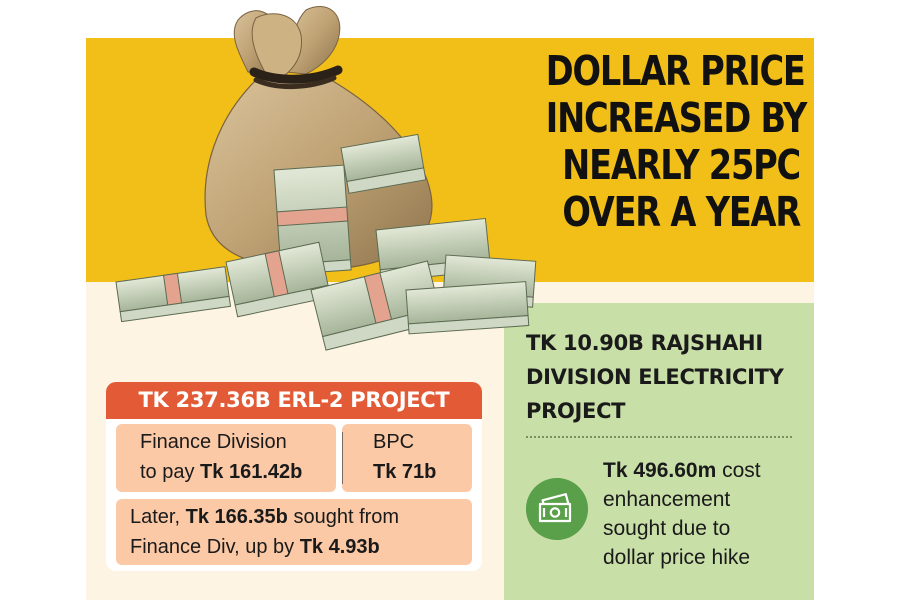 This screenshot has height=600, width=900. What do you see at coordinates (294, 532) in the screenshot?
I see `later-cell` at bounding box center [294, 532].